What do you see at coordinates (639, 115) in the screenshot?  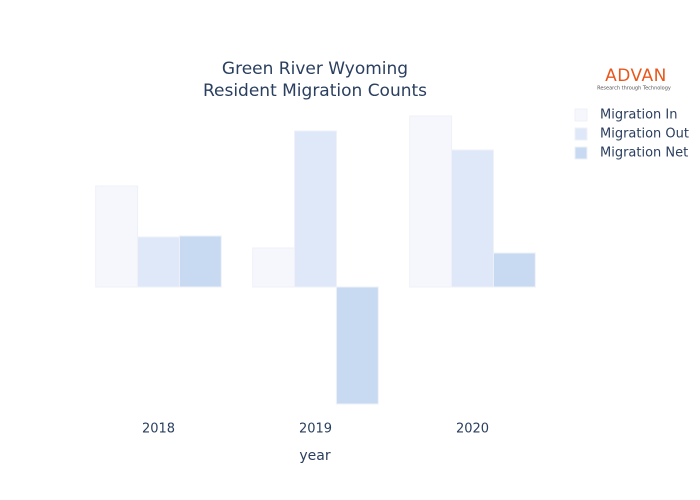 I see `legend-label: Migration In` at bounding box center [639, 115].